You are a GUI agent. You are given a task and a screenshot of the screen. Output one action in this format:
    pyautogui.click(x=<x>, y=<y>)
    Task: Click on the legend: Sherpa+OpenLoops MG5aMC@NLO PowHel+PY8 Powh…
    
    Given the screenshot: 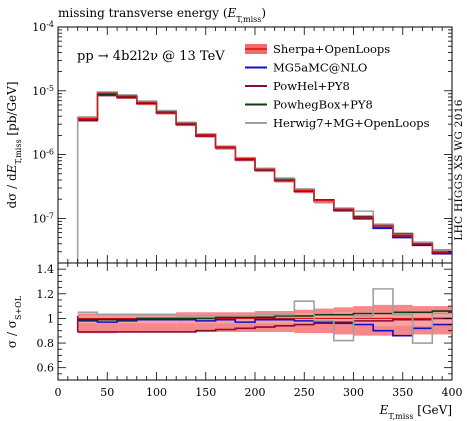 What is the action you would take?
    pyautogui.click(x=337, y=86)
    